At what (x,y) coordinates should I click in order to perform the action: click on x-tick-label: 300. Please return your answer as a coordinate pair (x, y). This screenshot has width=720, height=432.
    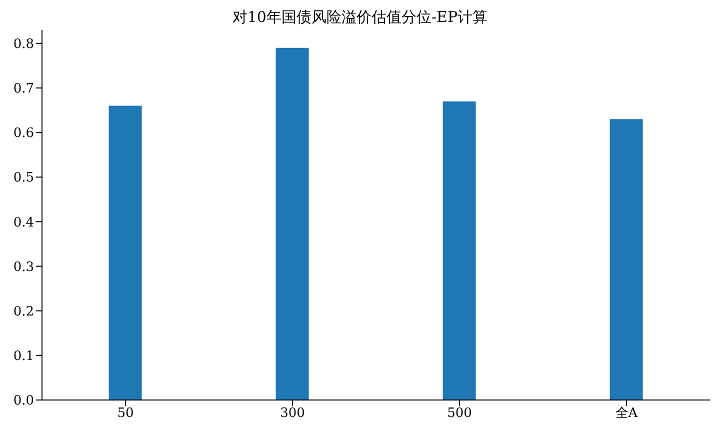
    Looking at the image, I should click on (292, 414).